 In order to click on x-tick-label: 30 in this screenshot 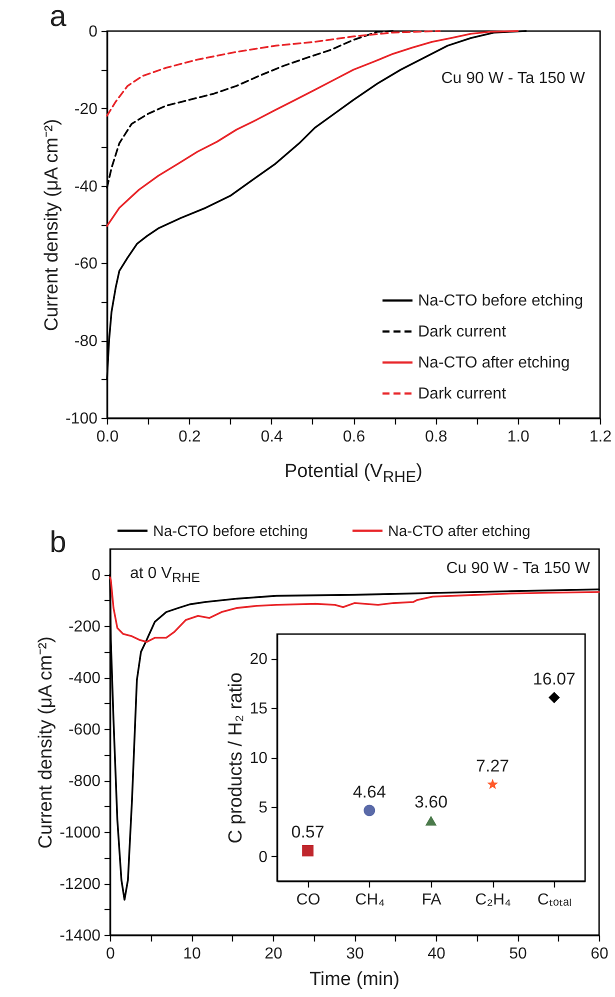, I will do `click(355, 954)`.